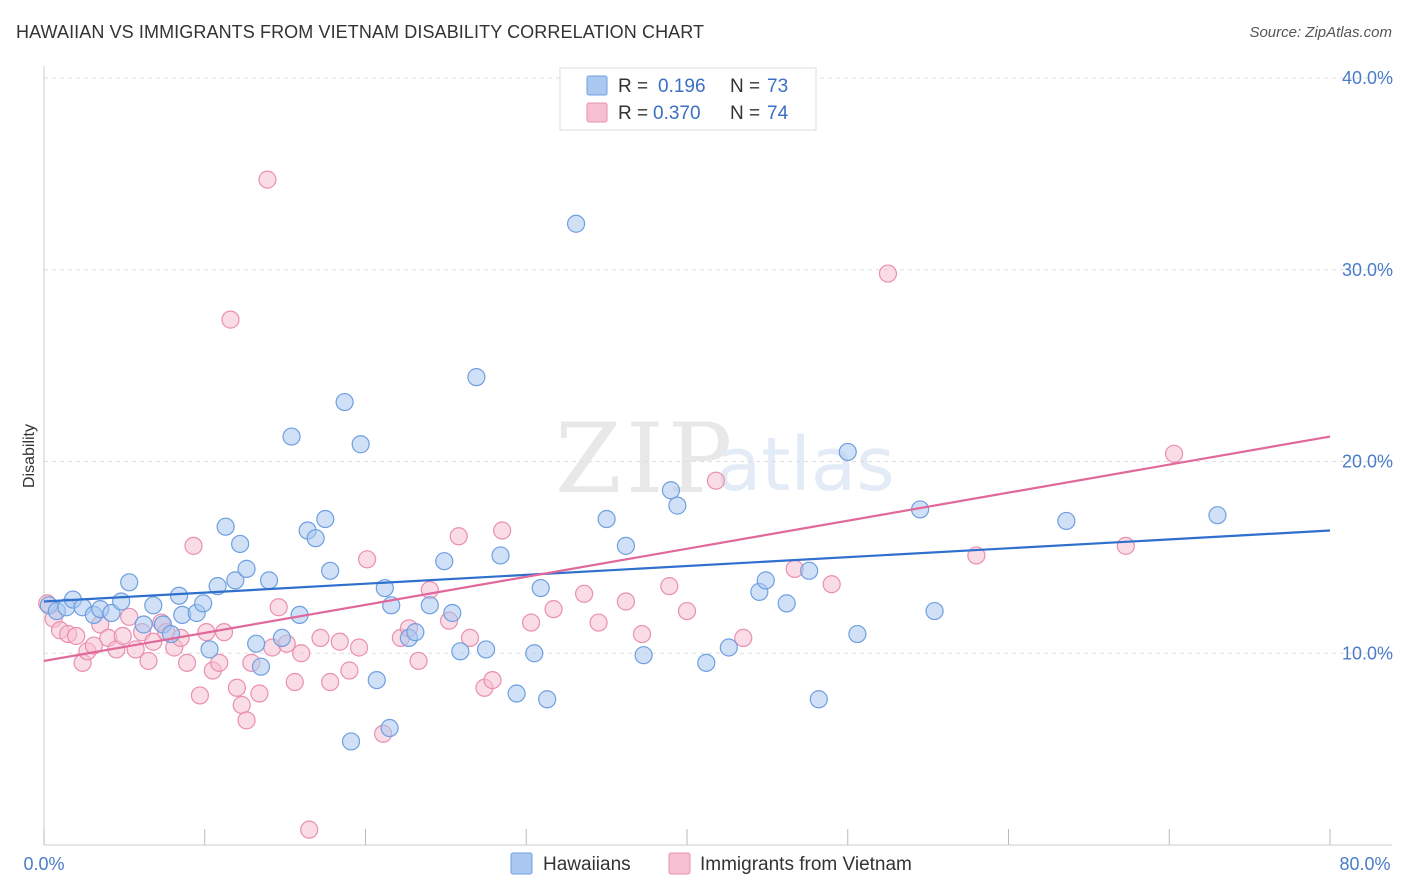 The width and height of the screenshot is (1406, 892). I want to click on y-tick-label-20: 20.0%, so click(1367, 462).